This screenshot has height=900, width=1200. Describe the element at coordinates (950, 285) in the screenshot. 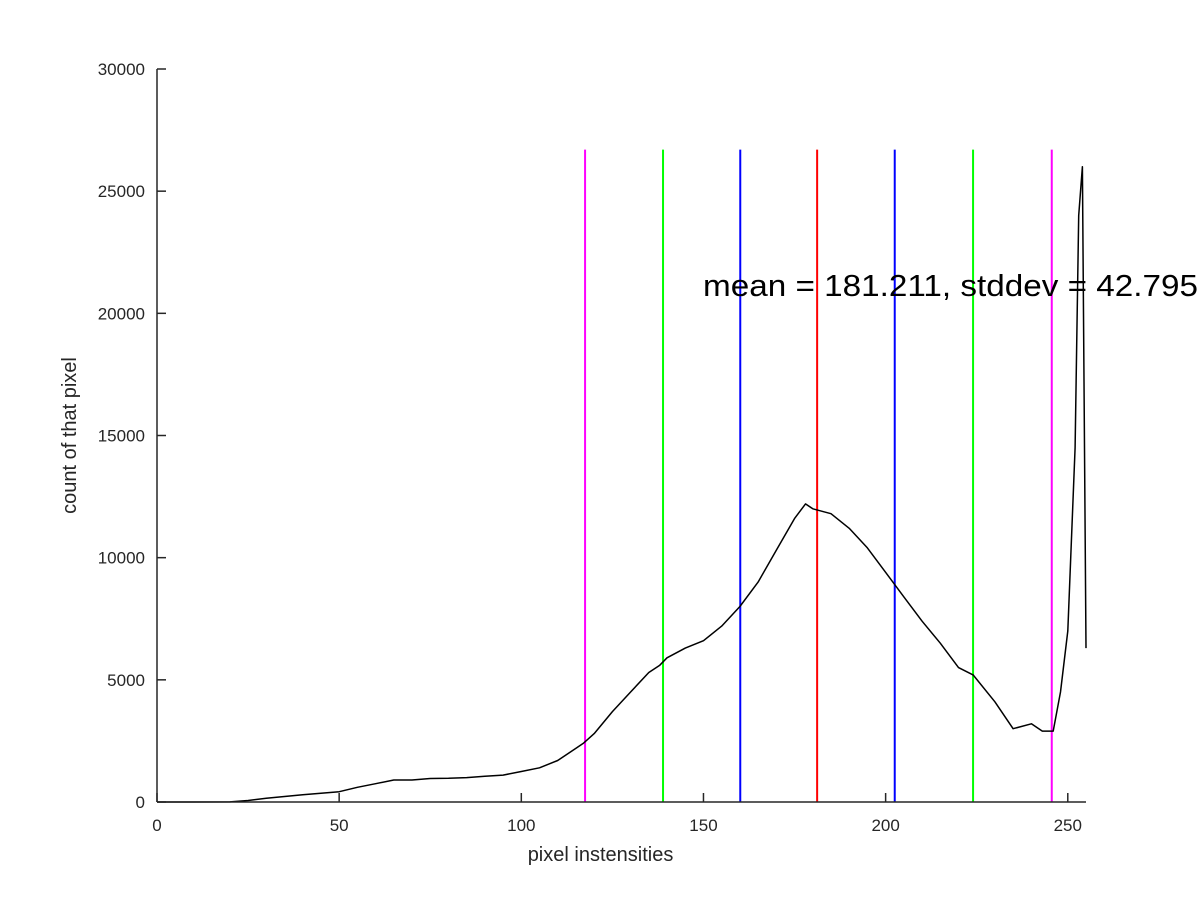

I see `stats-annotation: mean = 181.211, stddev = 42.795` at that location.